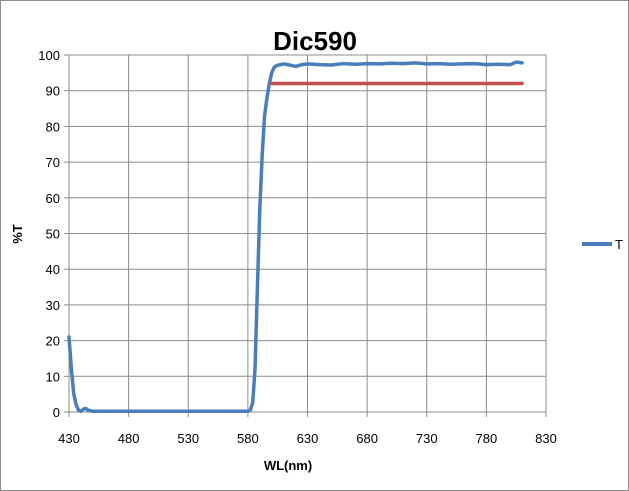 Image resolution: width=629 pixels, height=491 pixels. I want to click on x-tick-label: 630, so click(308, 438).